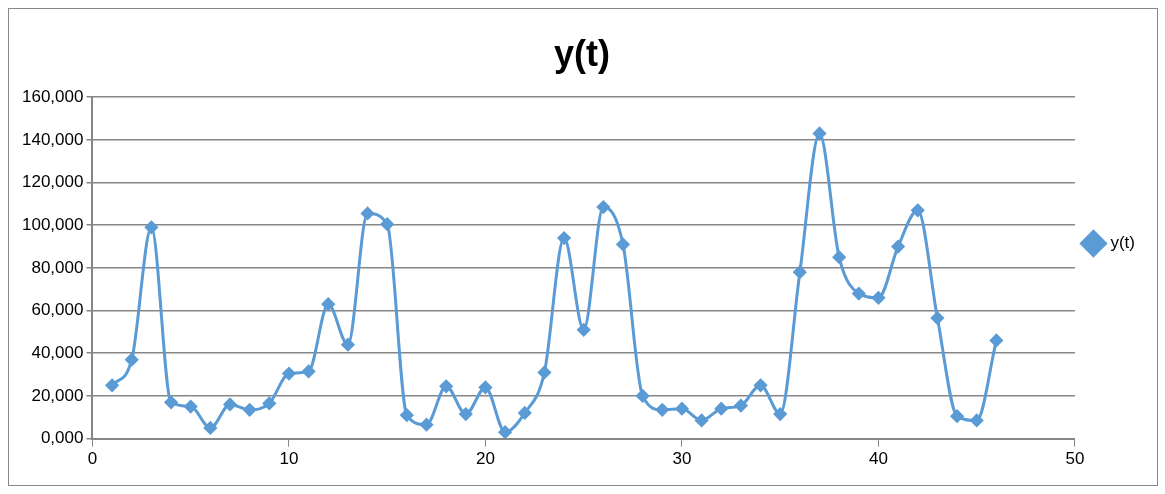 The width and height of the screenshot is (1165, 494). What do you see at coordinates (289, 459) in the screenshot?
I see `x-tick-label: 10` at bounding box center [289, 459].